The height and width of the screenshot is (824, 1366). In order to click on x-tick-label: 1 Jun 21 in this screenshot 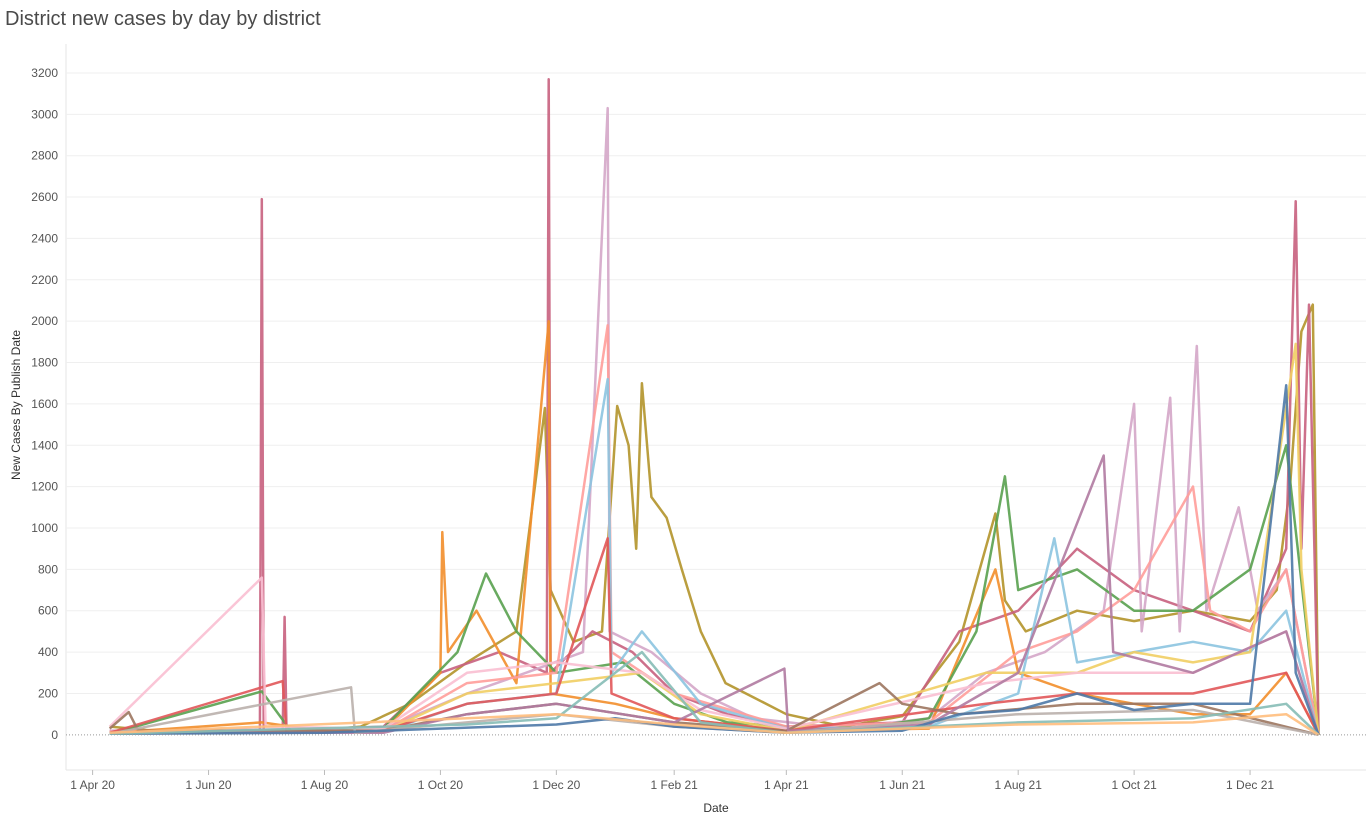, I will do `click(902, 785)`.